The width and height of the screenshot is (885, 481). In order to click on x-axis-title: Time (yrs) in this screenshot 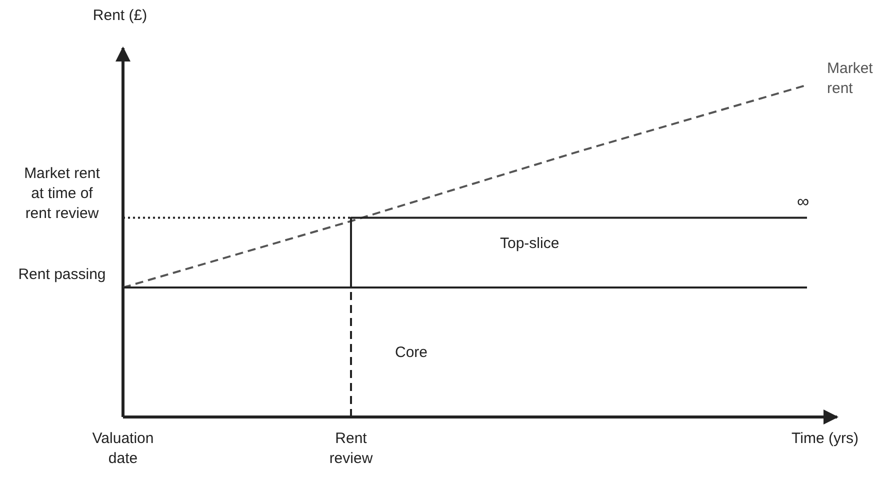, I will do `click(825, 438)`.